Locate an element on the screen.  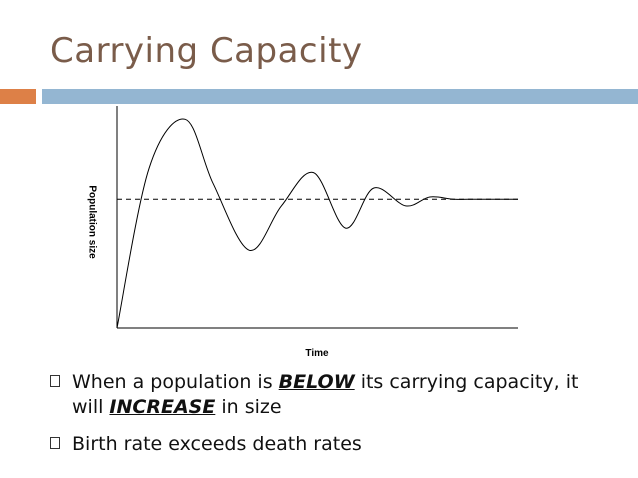
bullet-text-post: in size is located at coordinates (248, 407).